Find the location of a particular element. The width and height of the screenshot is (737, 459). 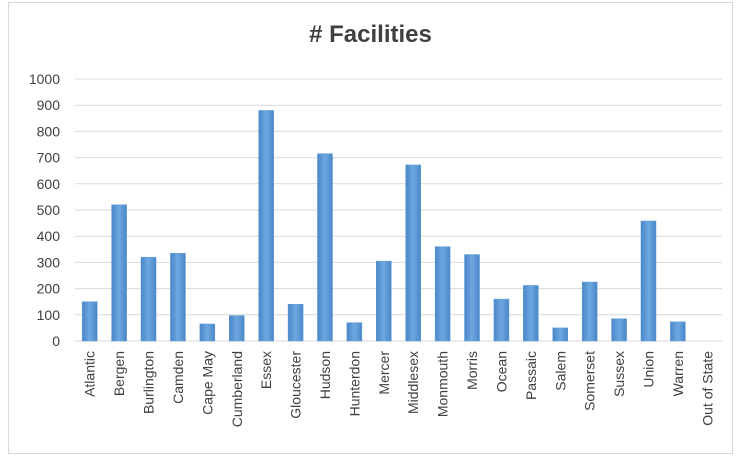

x-tick-label: Hunterdon is located at coordinates (354, 383).